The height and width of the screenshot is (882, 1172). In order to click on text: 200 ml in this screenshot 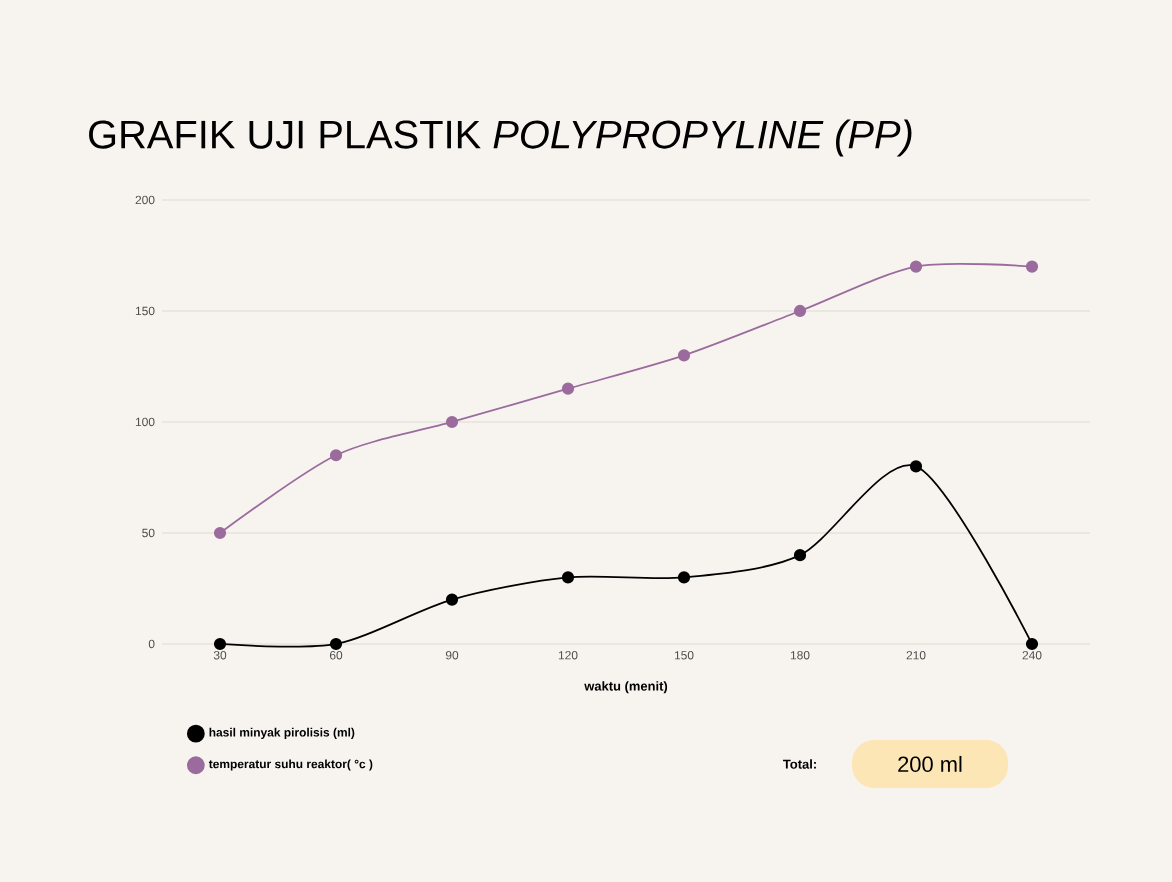, I will do `click(930, 764)`.